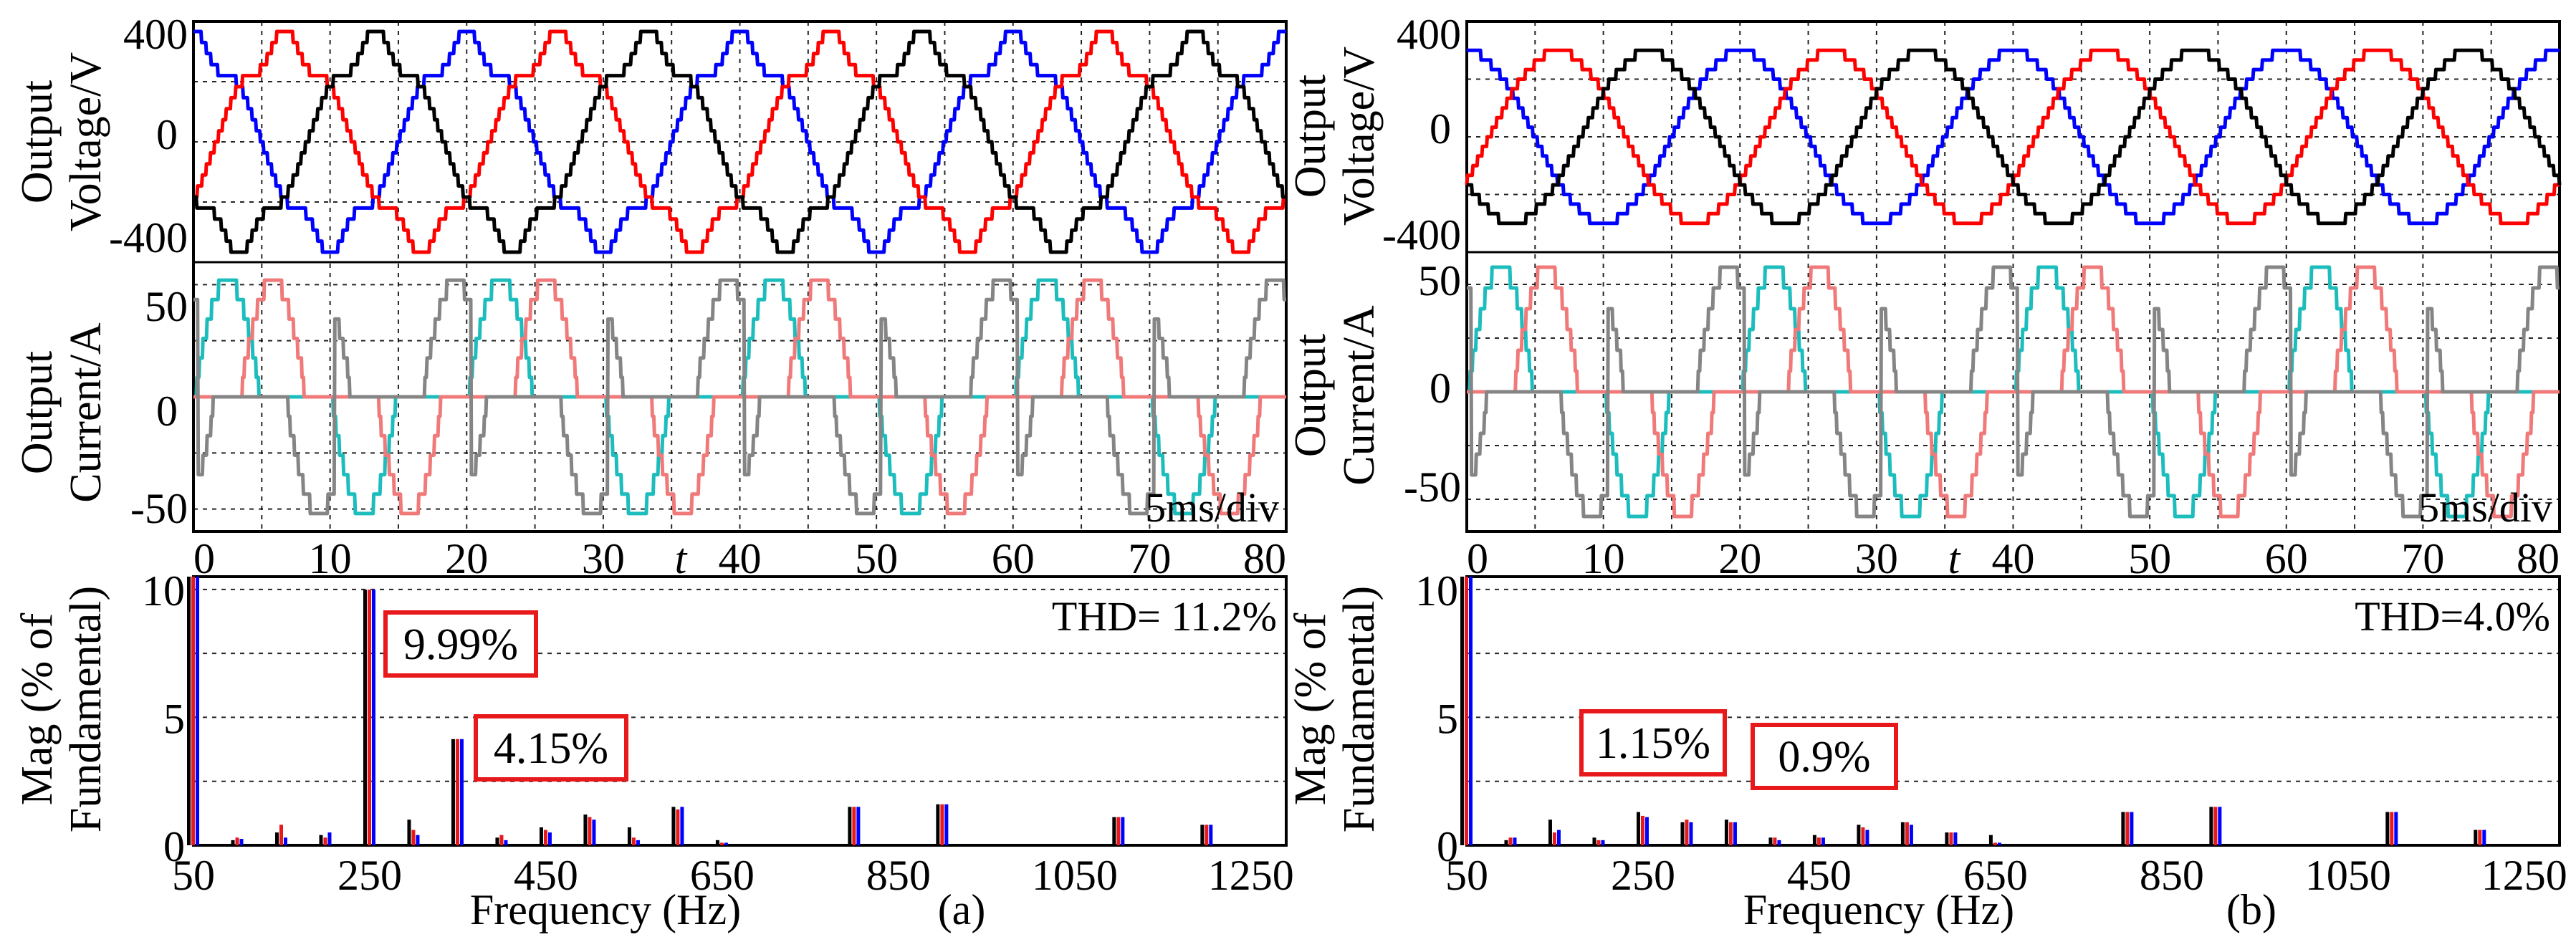  What do you see at coordinates (603, 558) in the screenshot?
I see `time-tick-label: 30` at bounding box center [603, 558].